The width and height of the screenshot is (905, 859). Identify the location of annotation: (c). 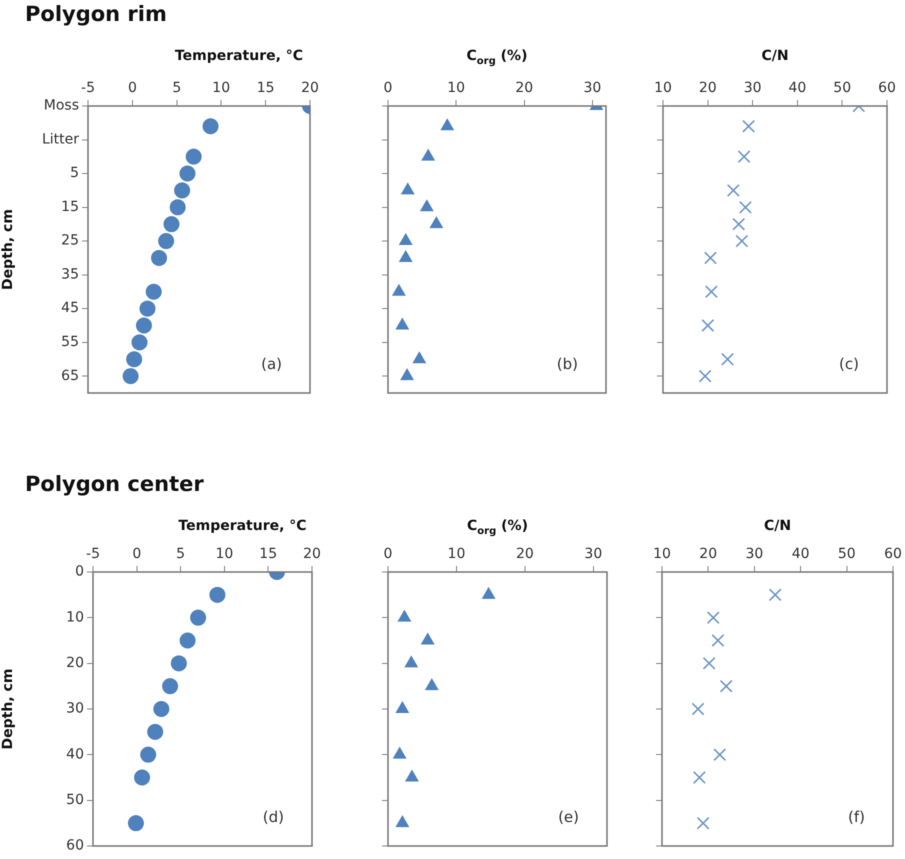
(849, 363).